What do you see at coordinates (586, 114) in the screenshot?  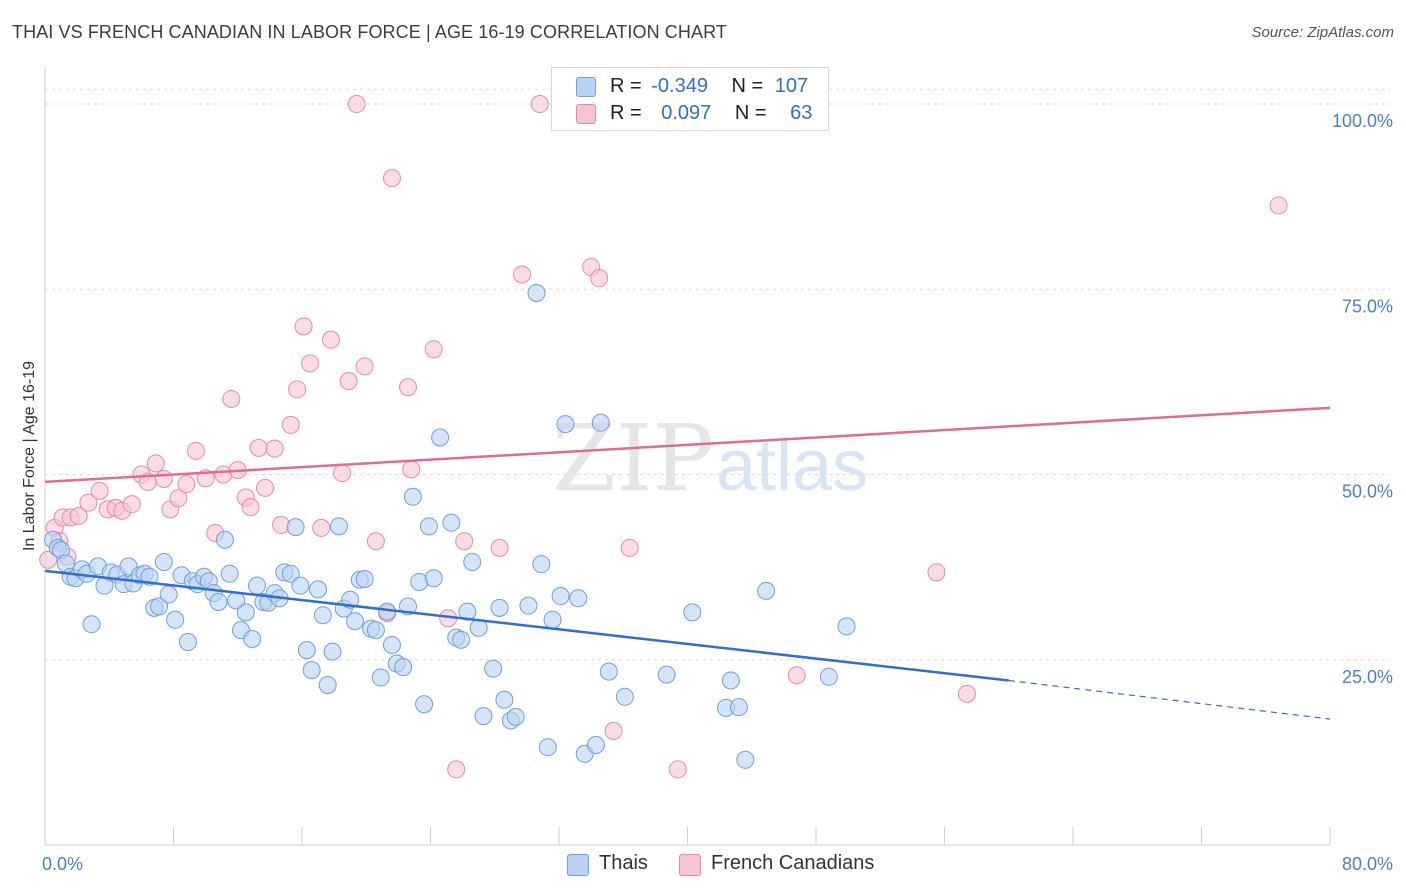 I see `french-canadians-swatch` at bounding box center [586, 114].